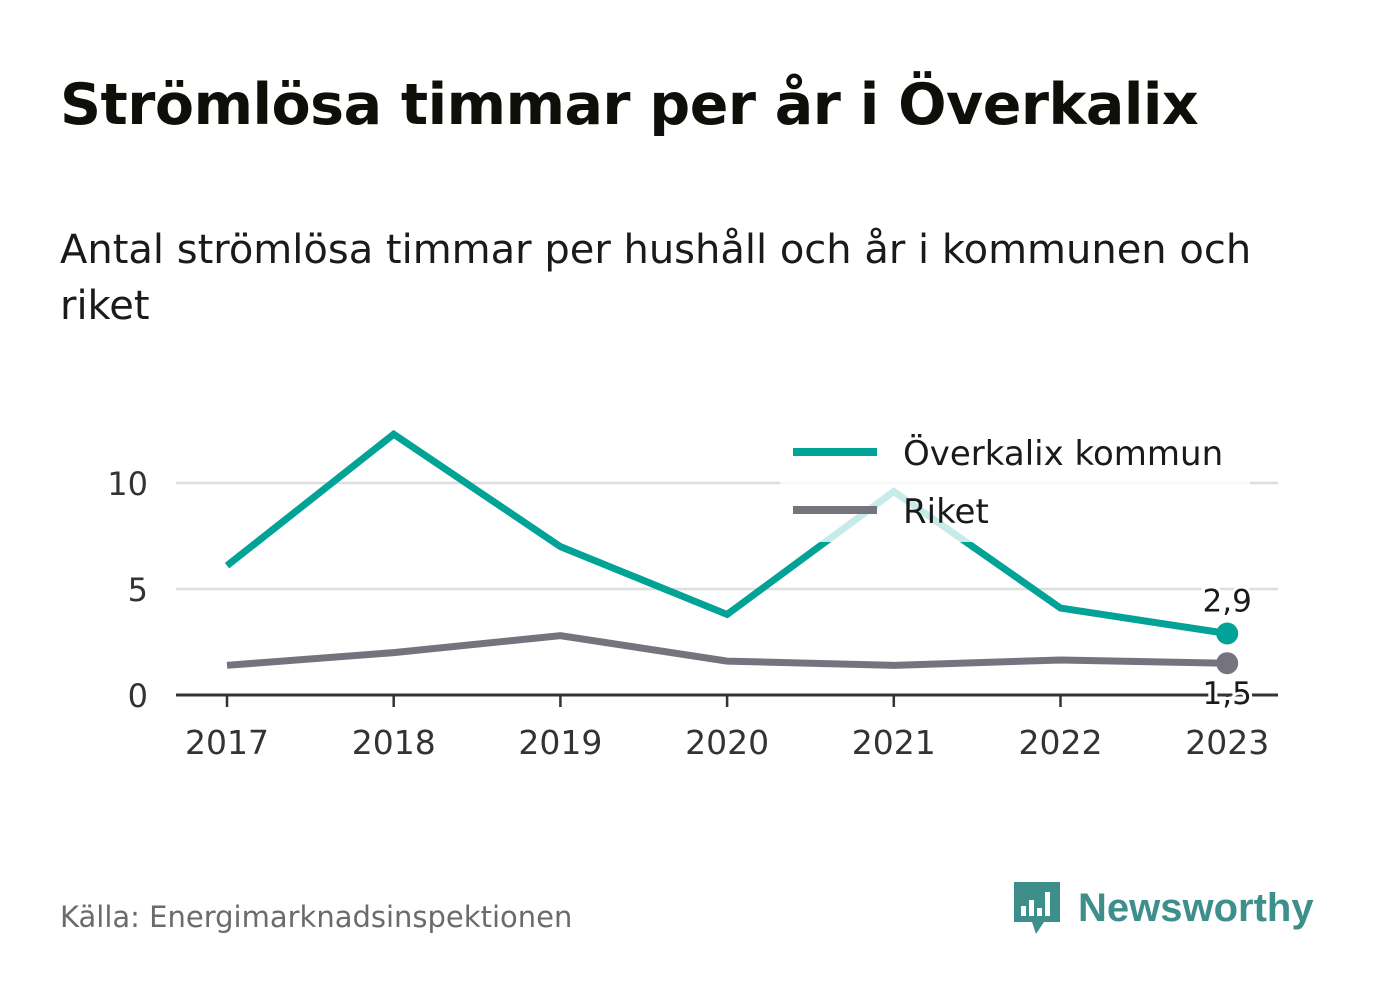 This screenshot has width=1382, height=999. Describe the element at coordinates (560, 742) in the screenshot. I see `x-tick-label: 2019` at that location.